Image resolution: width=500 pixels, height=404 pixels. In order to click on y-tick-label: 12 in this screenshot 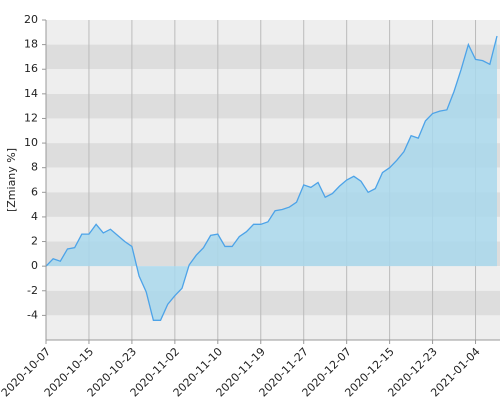, I will do `click(31, 117)`.